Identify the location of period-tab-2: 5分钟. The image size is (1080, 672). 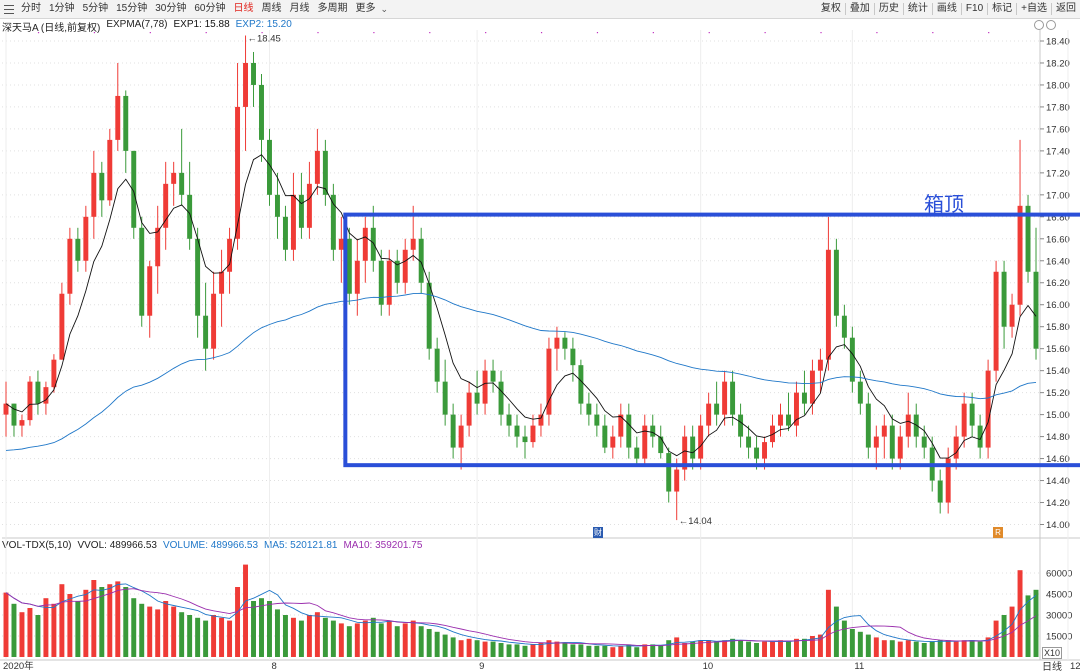
(95, 8).